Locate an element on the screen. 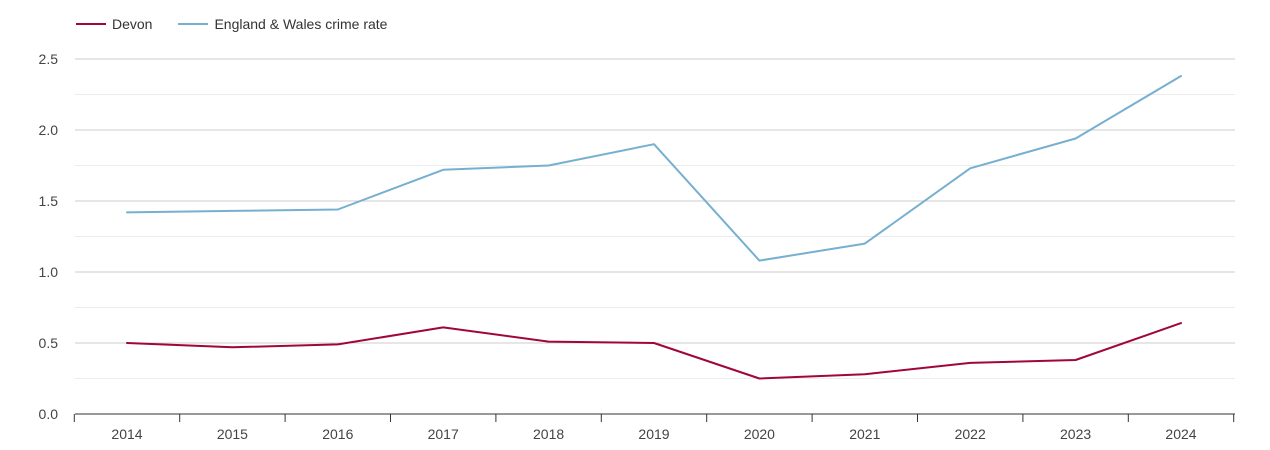 The height and width of the screenshot is (450, 1270). legend-label-devon: Devon is located at coordinates (132, 24).